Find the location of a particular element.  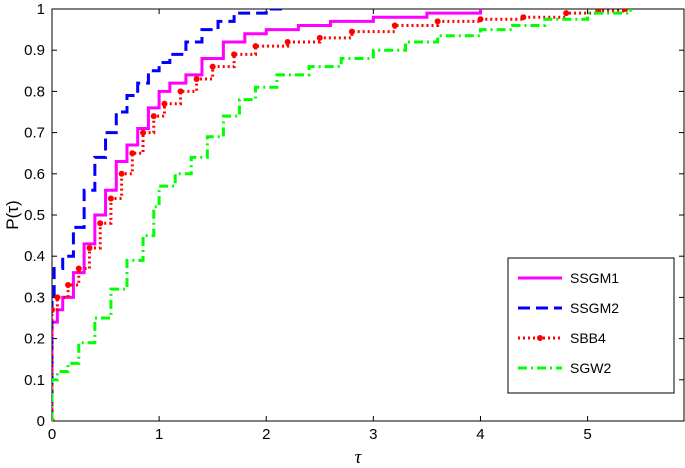

y-axis-label: P(τ) is located at coordinates (12, 214).